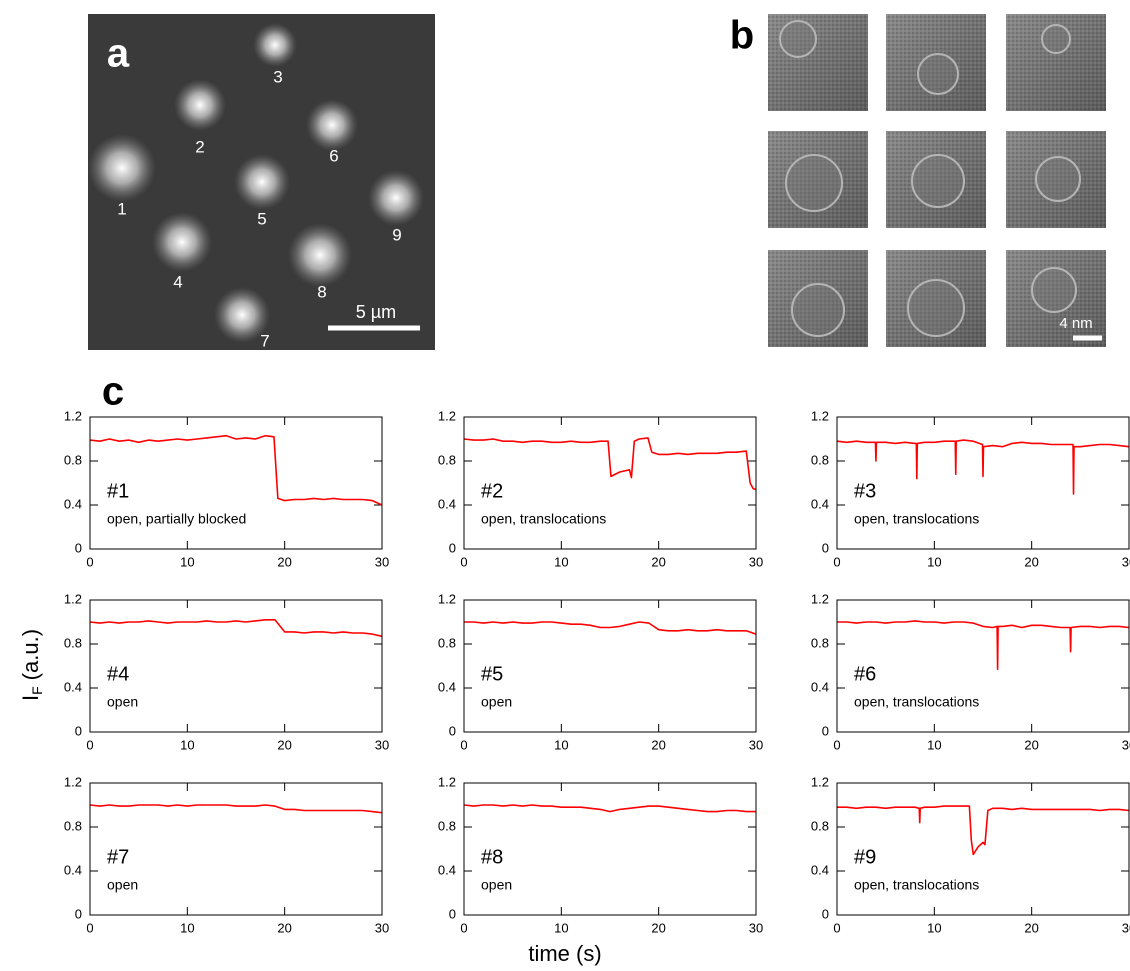  What do you see at coordinates (118, 674) in the screenshot?
I see `chart-title: #4` at bounding box center [118, 674].